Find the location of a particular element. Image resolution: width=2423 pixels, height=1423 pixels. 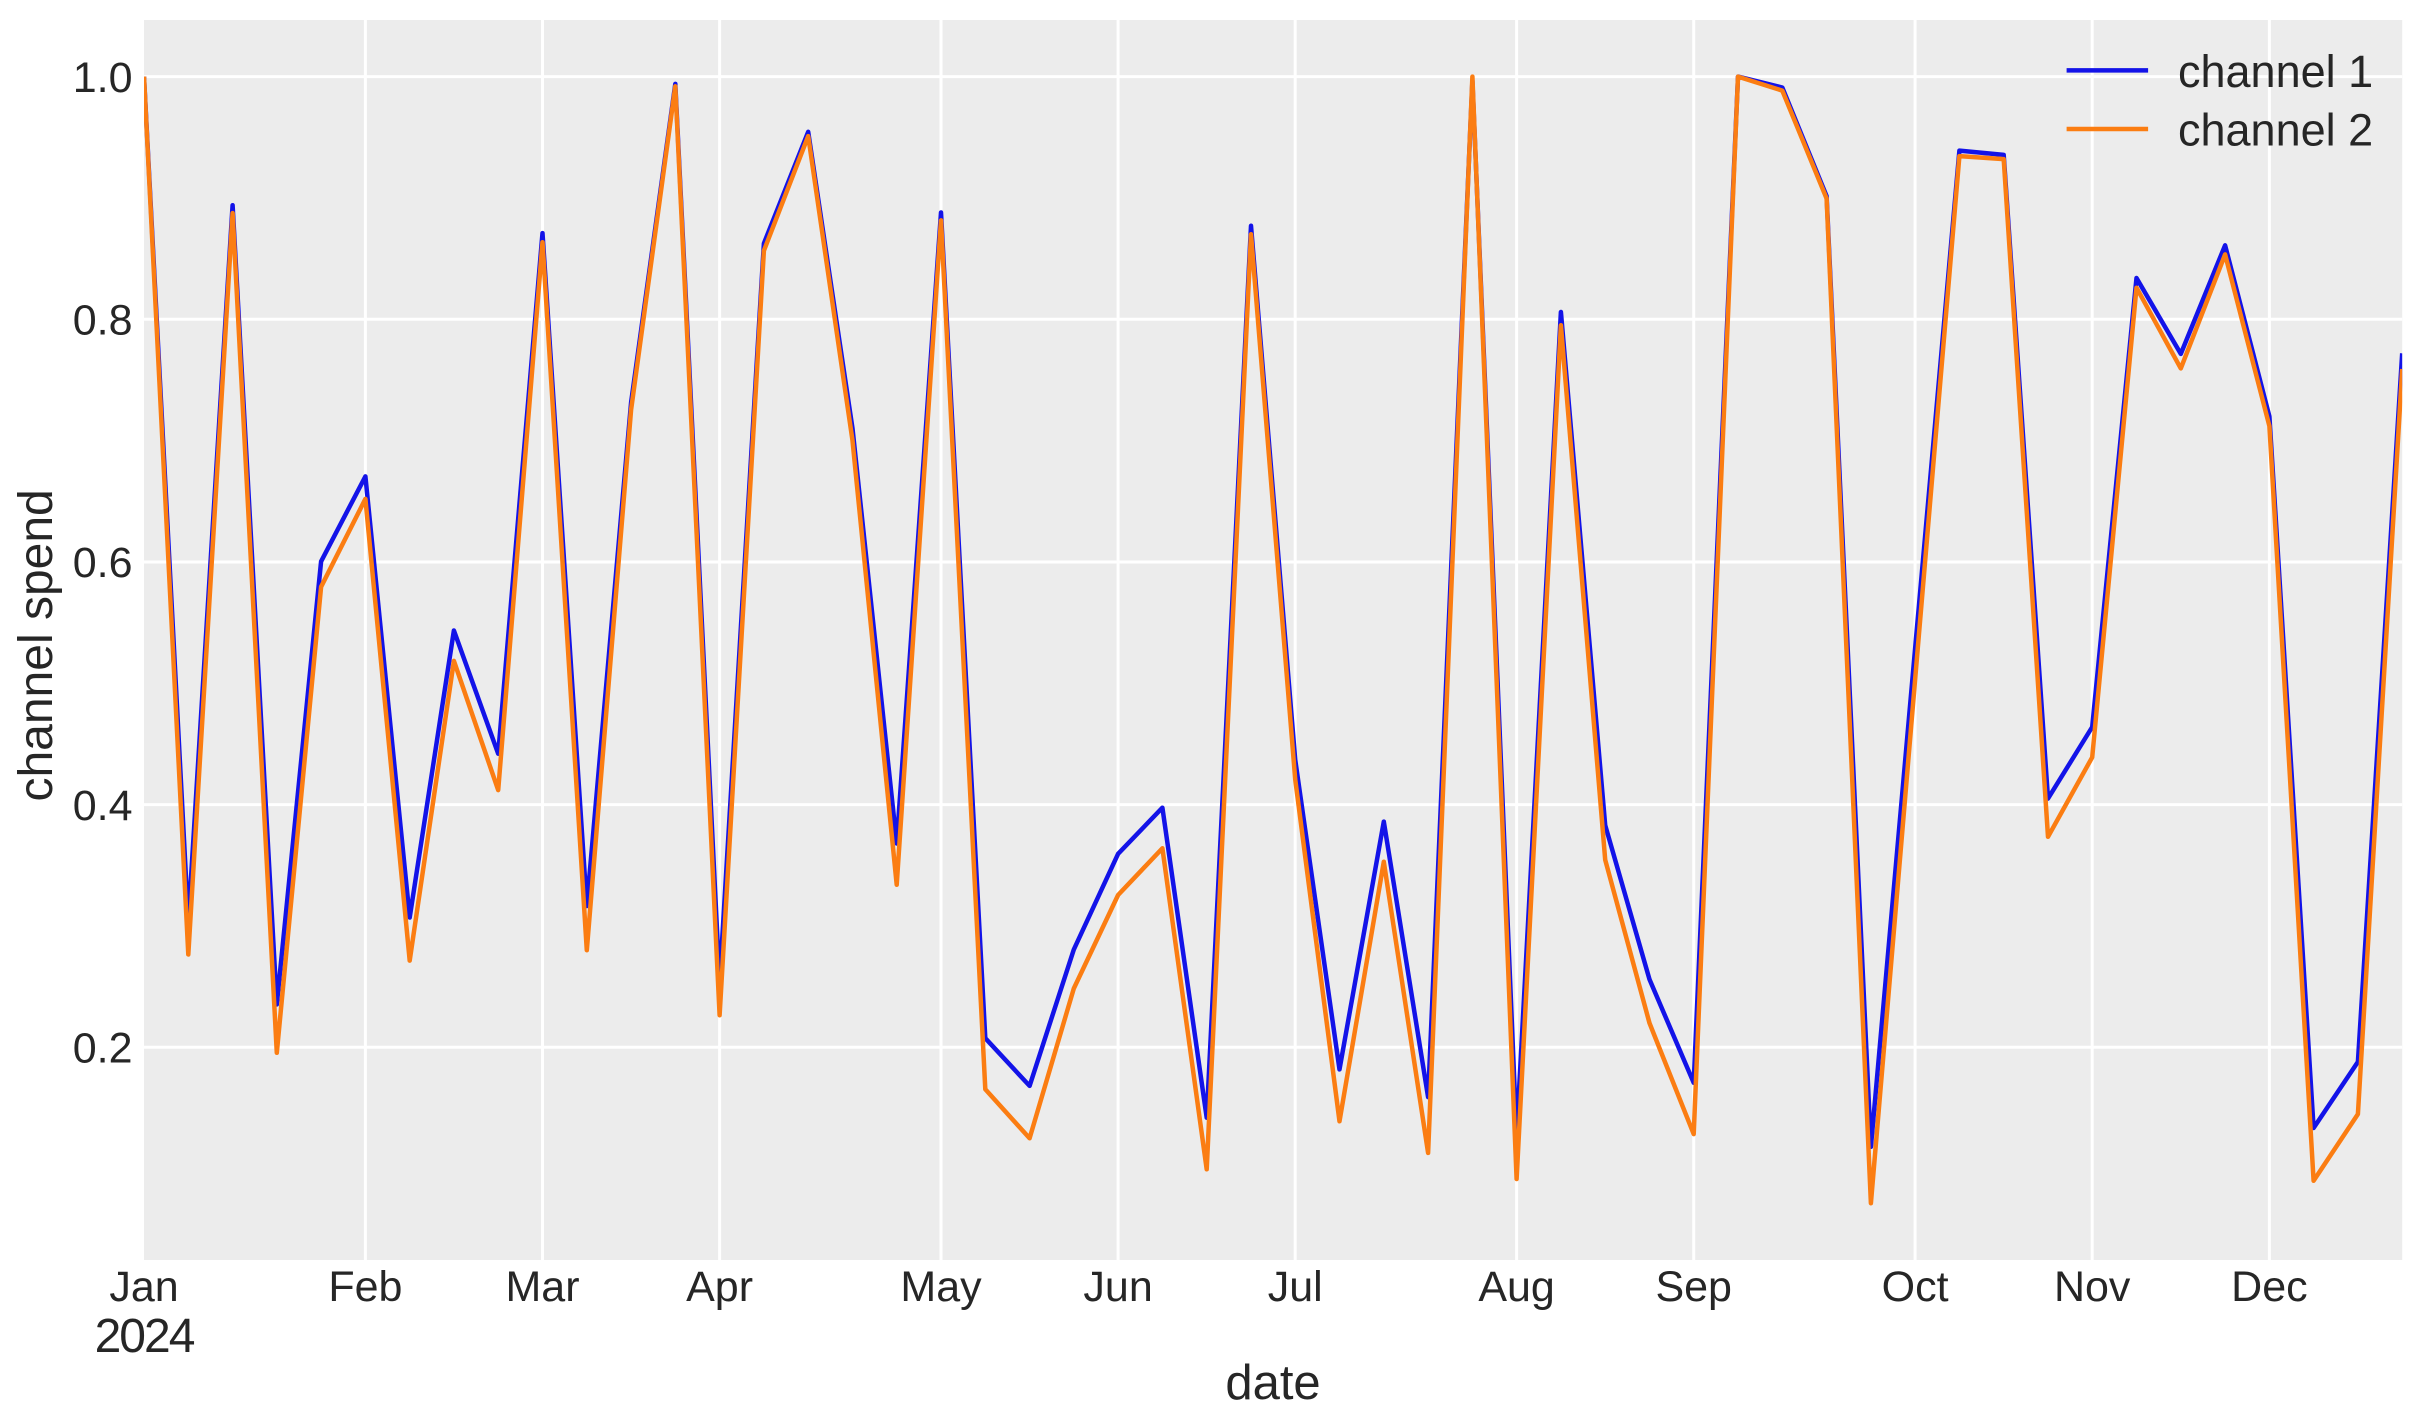

svg-text: 0.4 is located at coordinates (103, 806).